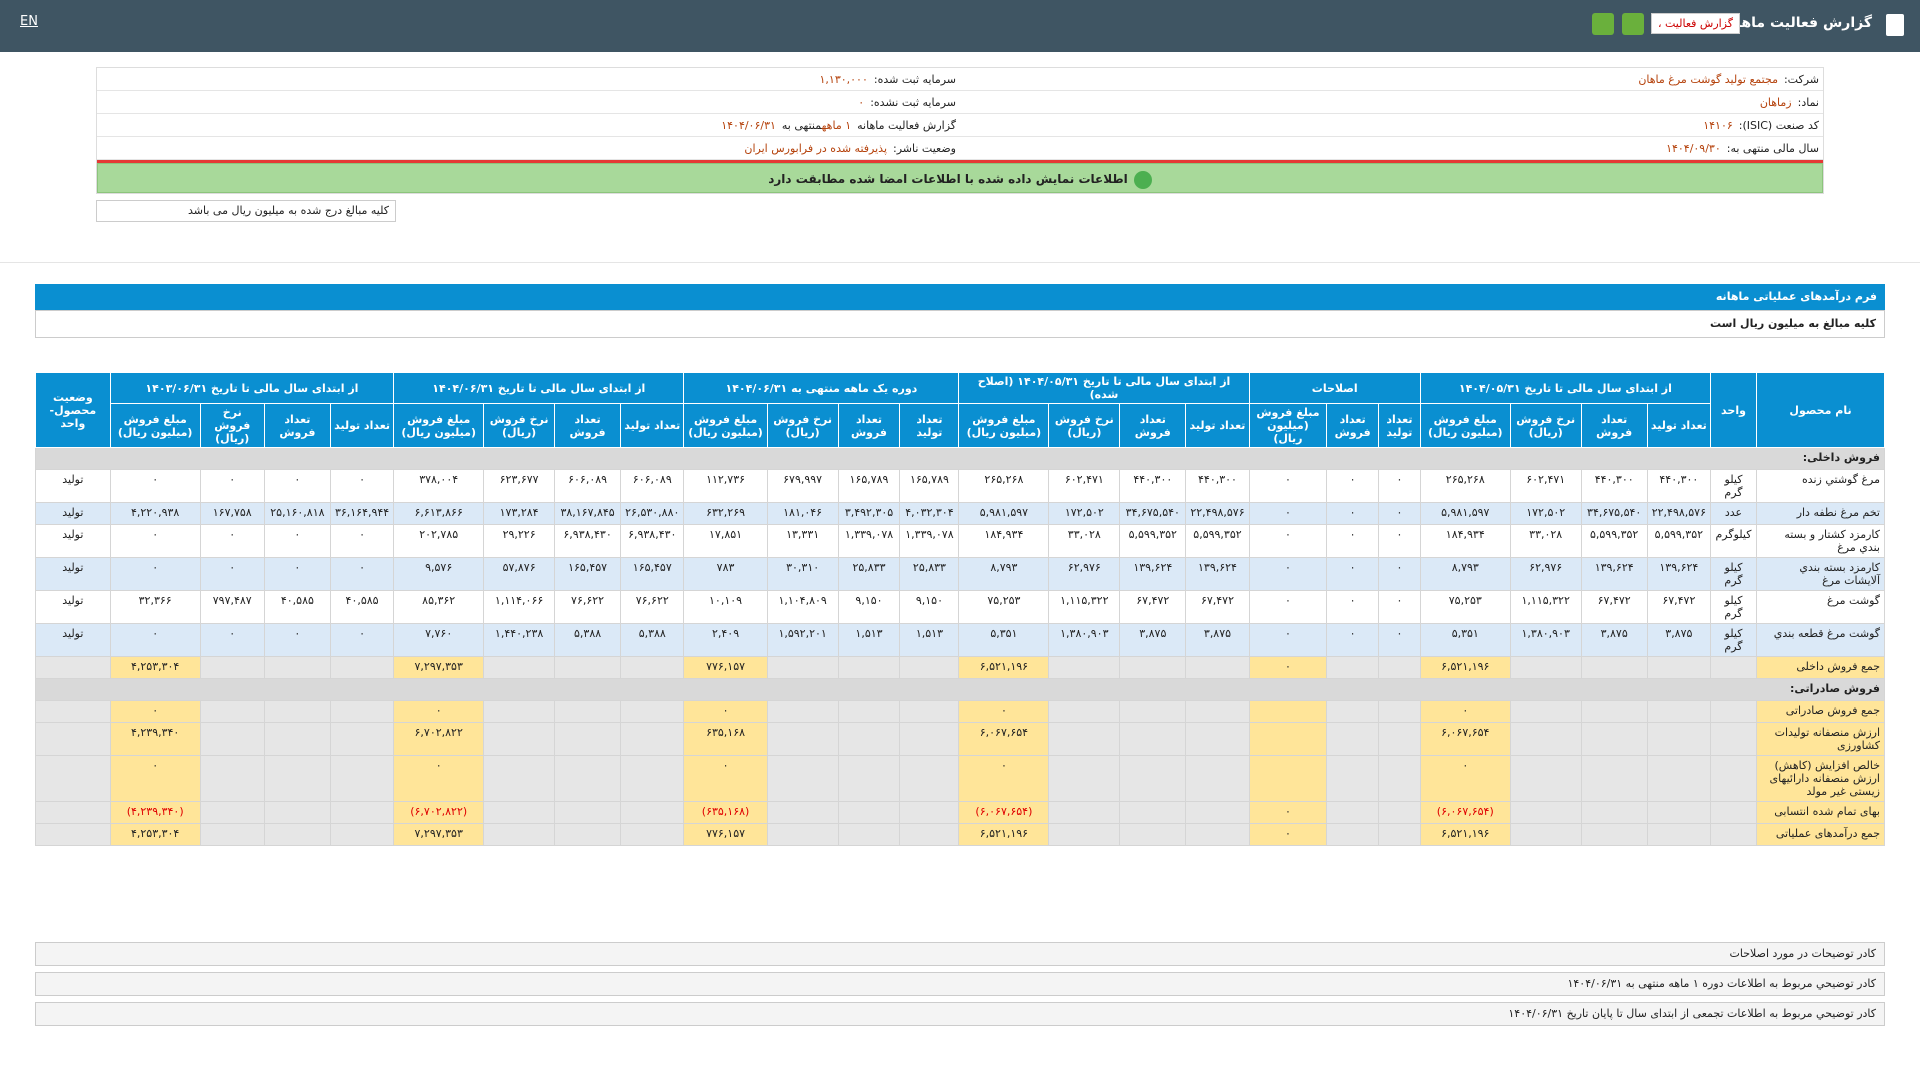 This screenshot has width=1920, height=1080. What do you see at coordinates (1465, 739) in the screenshot?
I see `table-cell: ۶,۰۶۷,۶۵۴` at bounding box center [1465, 739].